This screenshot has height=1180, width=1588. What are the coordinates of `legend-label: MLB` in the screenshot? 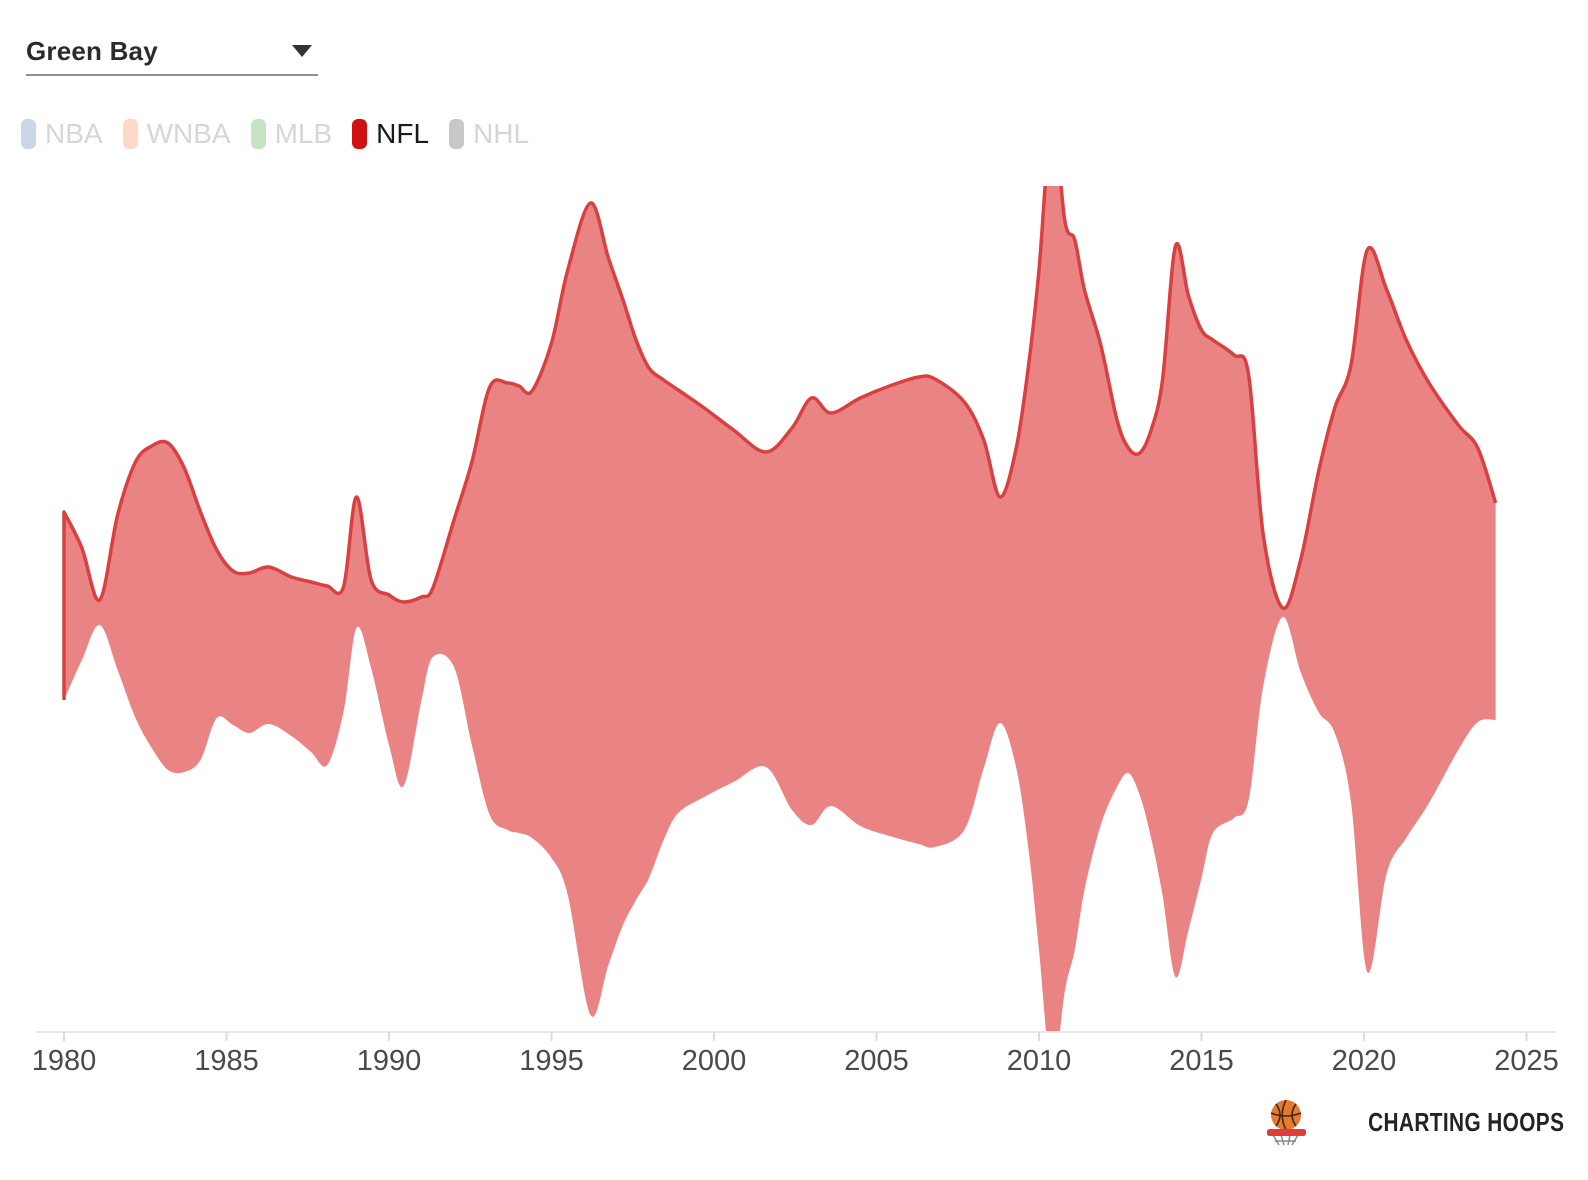 It's located at (303, 133).